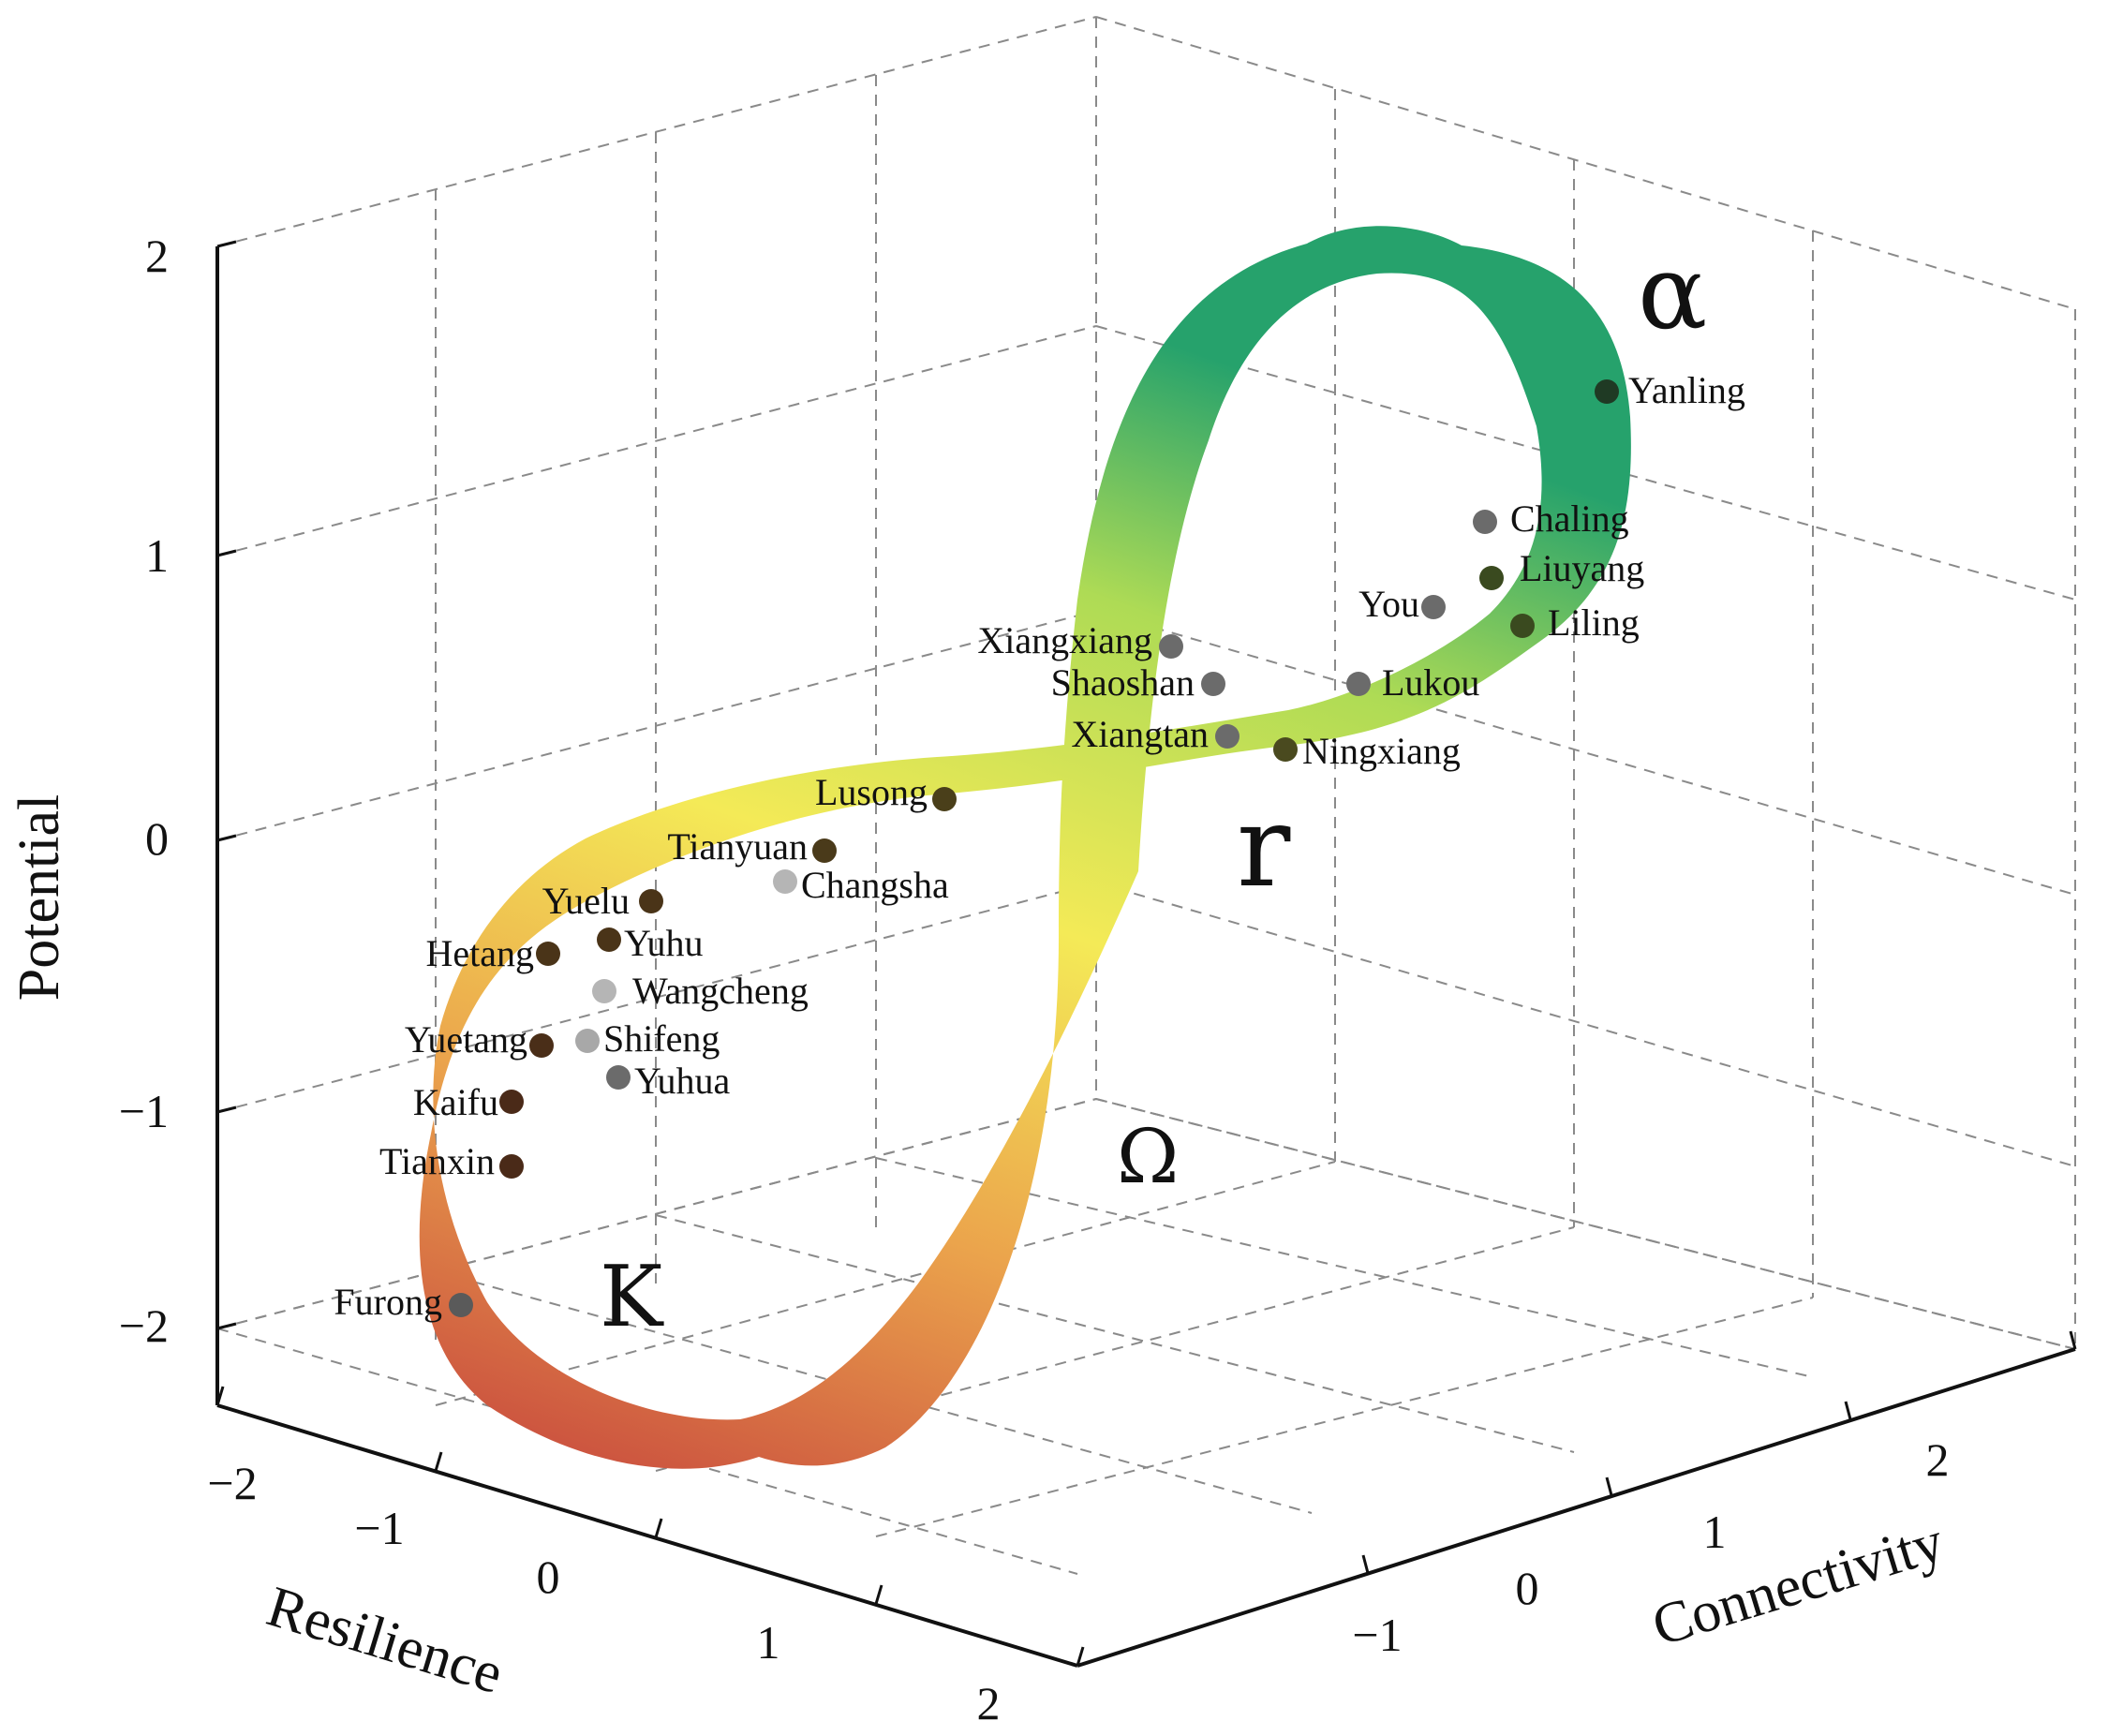  What do you see at coordinates (1430, 683) in the screenshot?
I see `point-label-lukou: Lukou` at bounding box center [1430, 683].